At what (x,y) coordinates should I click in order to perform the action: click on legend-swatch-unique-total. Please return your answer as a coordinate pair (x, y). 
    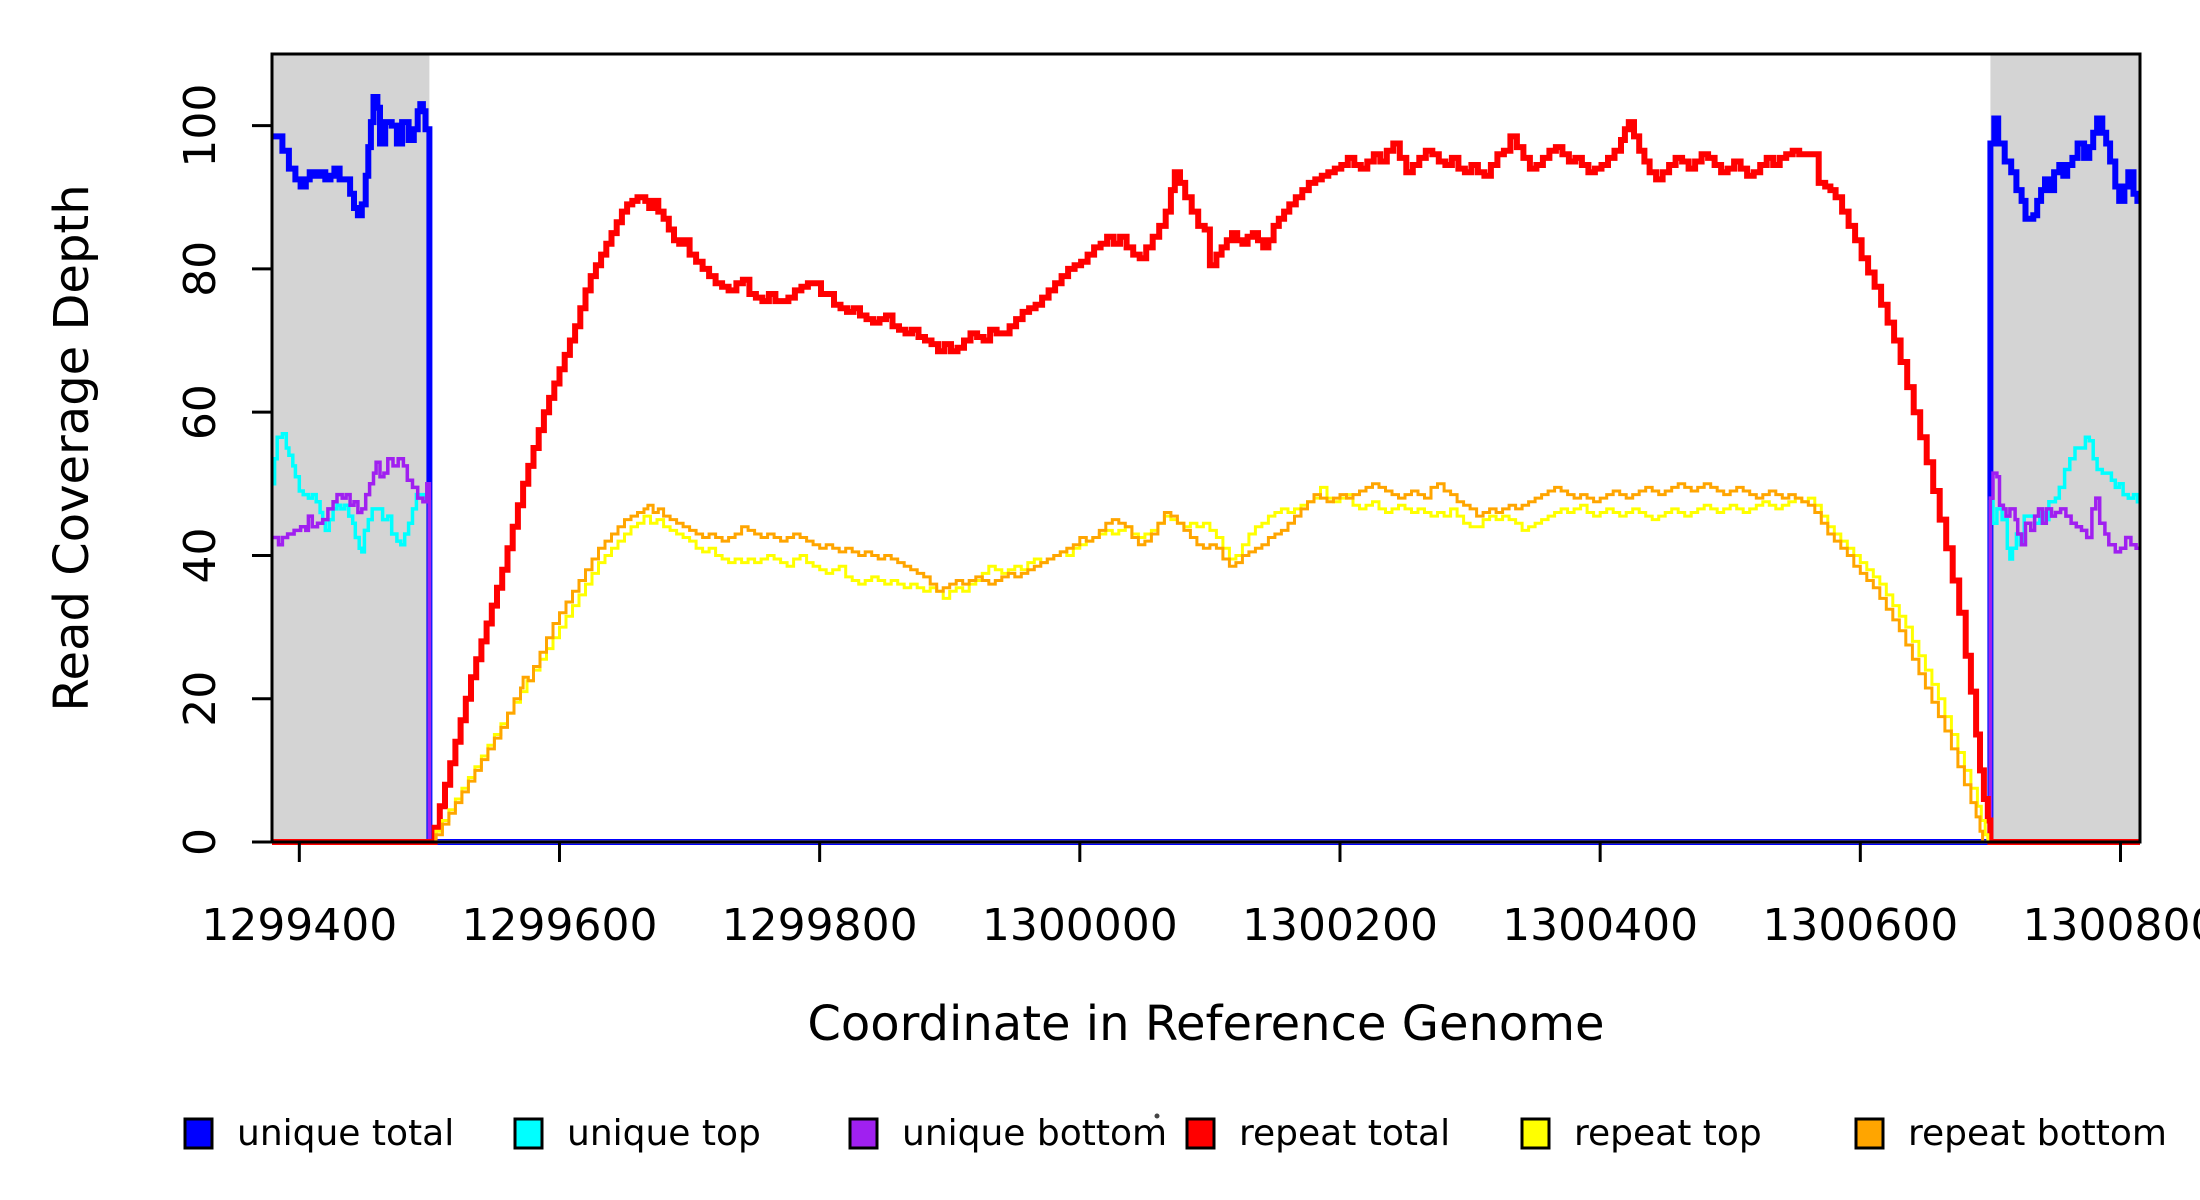
    Looking at the image, I should click on (198, 1133).